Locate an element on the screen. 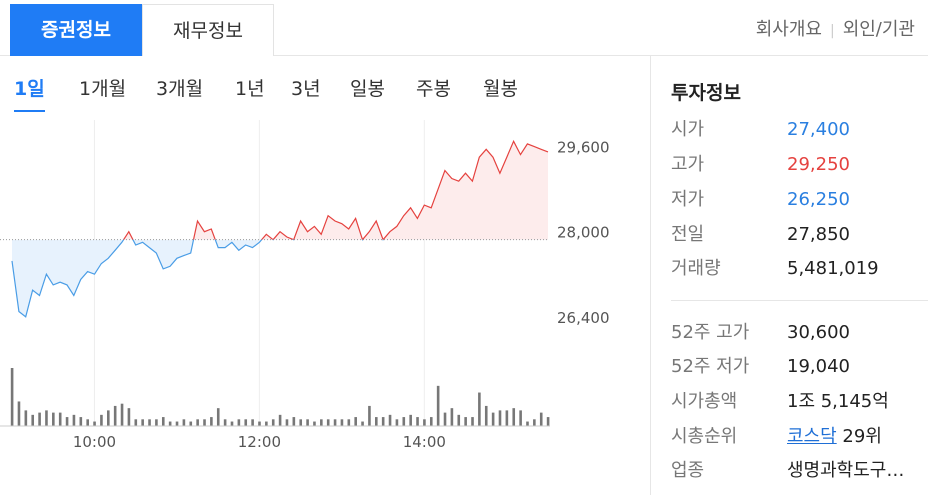 The height and width of the screenshot is (495, 928). info-value: 19,040 is located at coordinates (818, 366).